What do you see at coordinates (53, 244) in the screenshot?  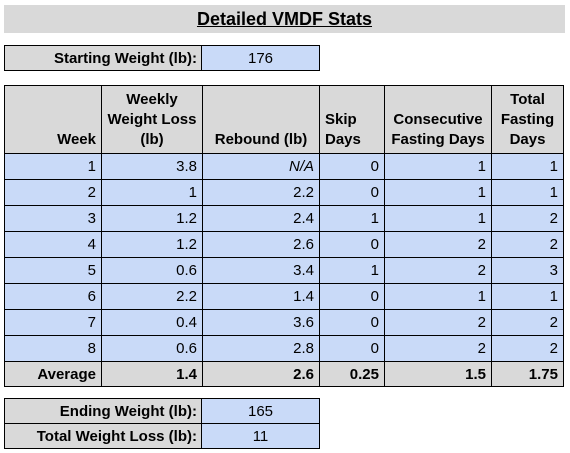 I see `cell-week: 4` at bounding box center [53, 244].